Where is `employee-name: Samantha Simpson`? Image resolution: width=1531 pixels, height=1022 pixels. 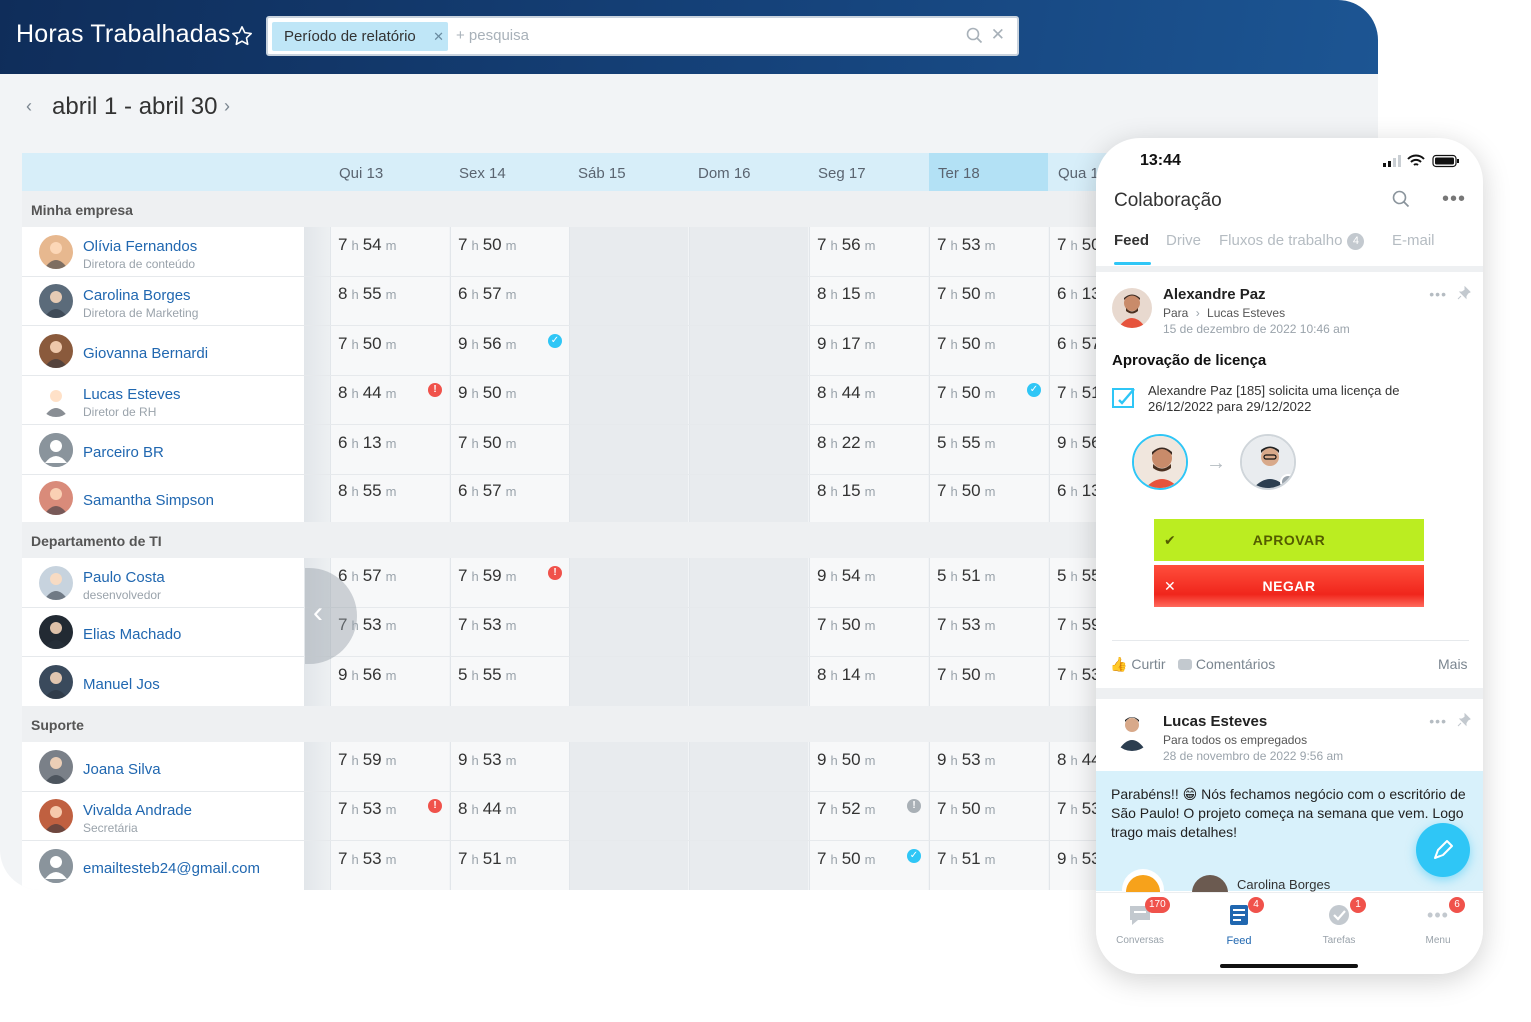 employee-name: Samantha Simpson is located at coordinates (148, 500).